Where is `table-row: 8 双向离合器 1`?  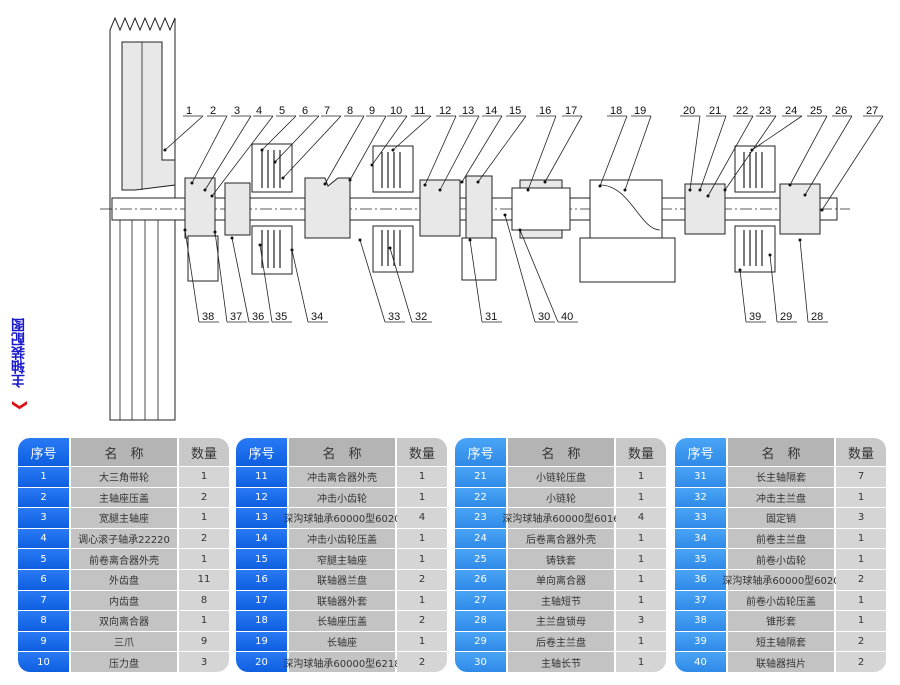
table-row: 8 双向离合器 1 is located at coordinates (123, 620).